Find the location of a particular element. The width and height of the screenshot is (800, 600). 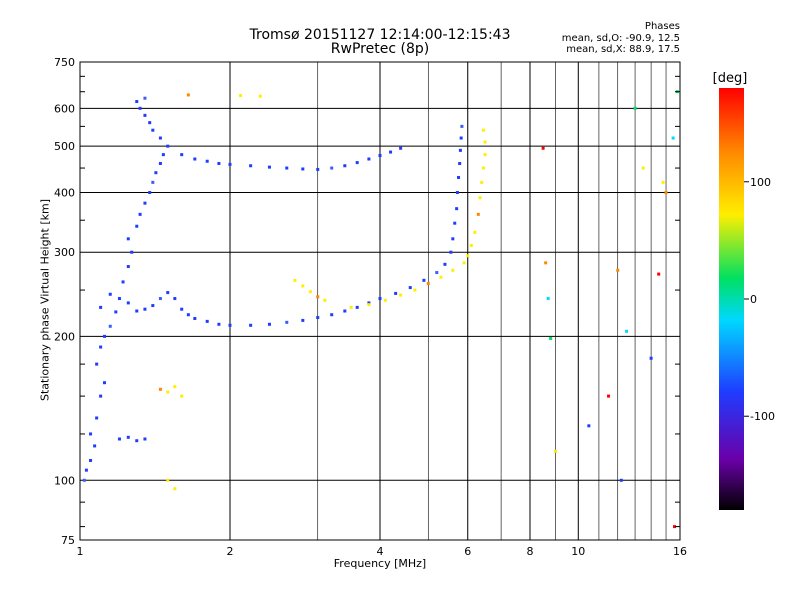

colorbar-tick-label: 100 is located at coordinates (760, 182).